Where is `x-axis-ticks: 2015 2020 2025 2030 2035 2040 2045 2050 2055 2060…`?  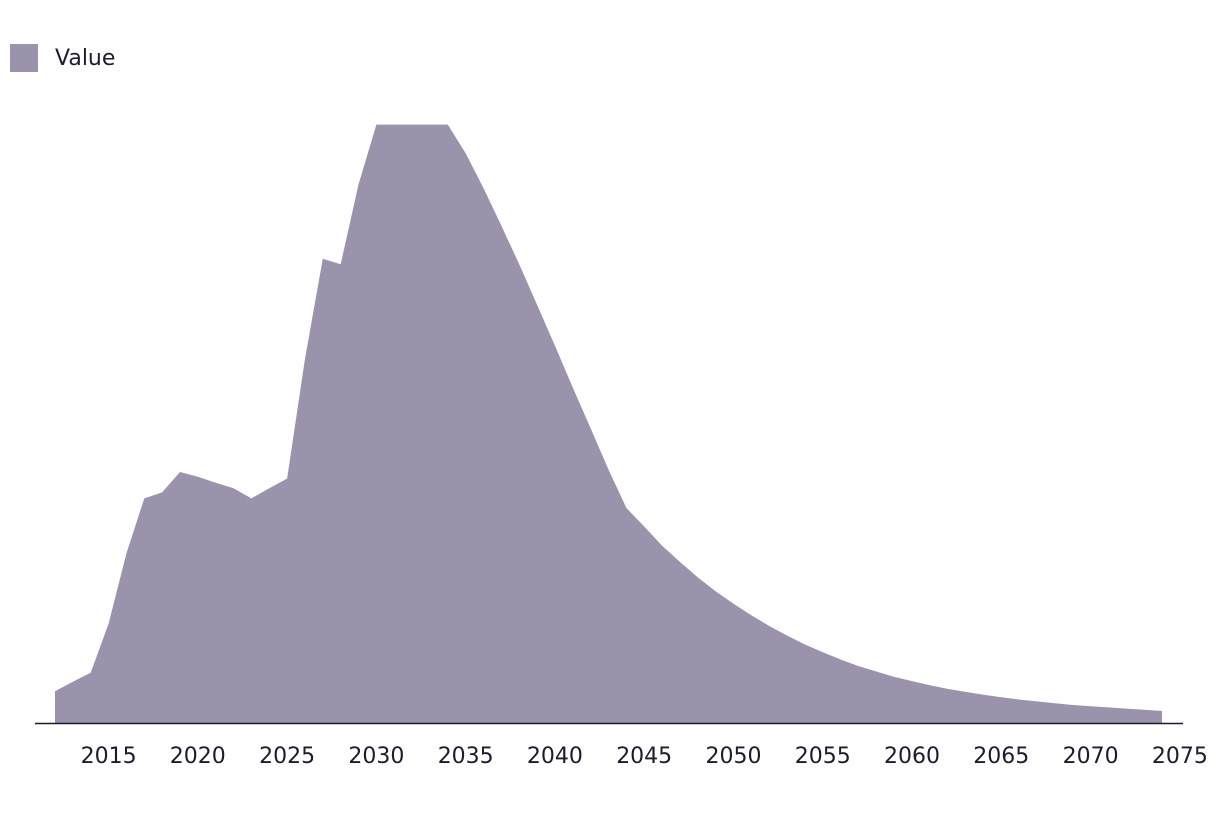 x-axis-ticks: 2015 2020 2025 2030 2035 2040 2045 2050 2055 2060… is located at coordinates (644, 756).